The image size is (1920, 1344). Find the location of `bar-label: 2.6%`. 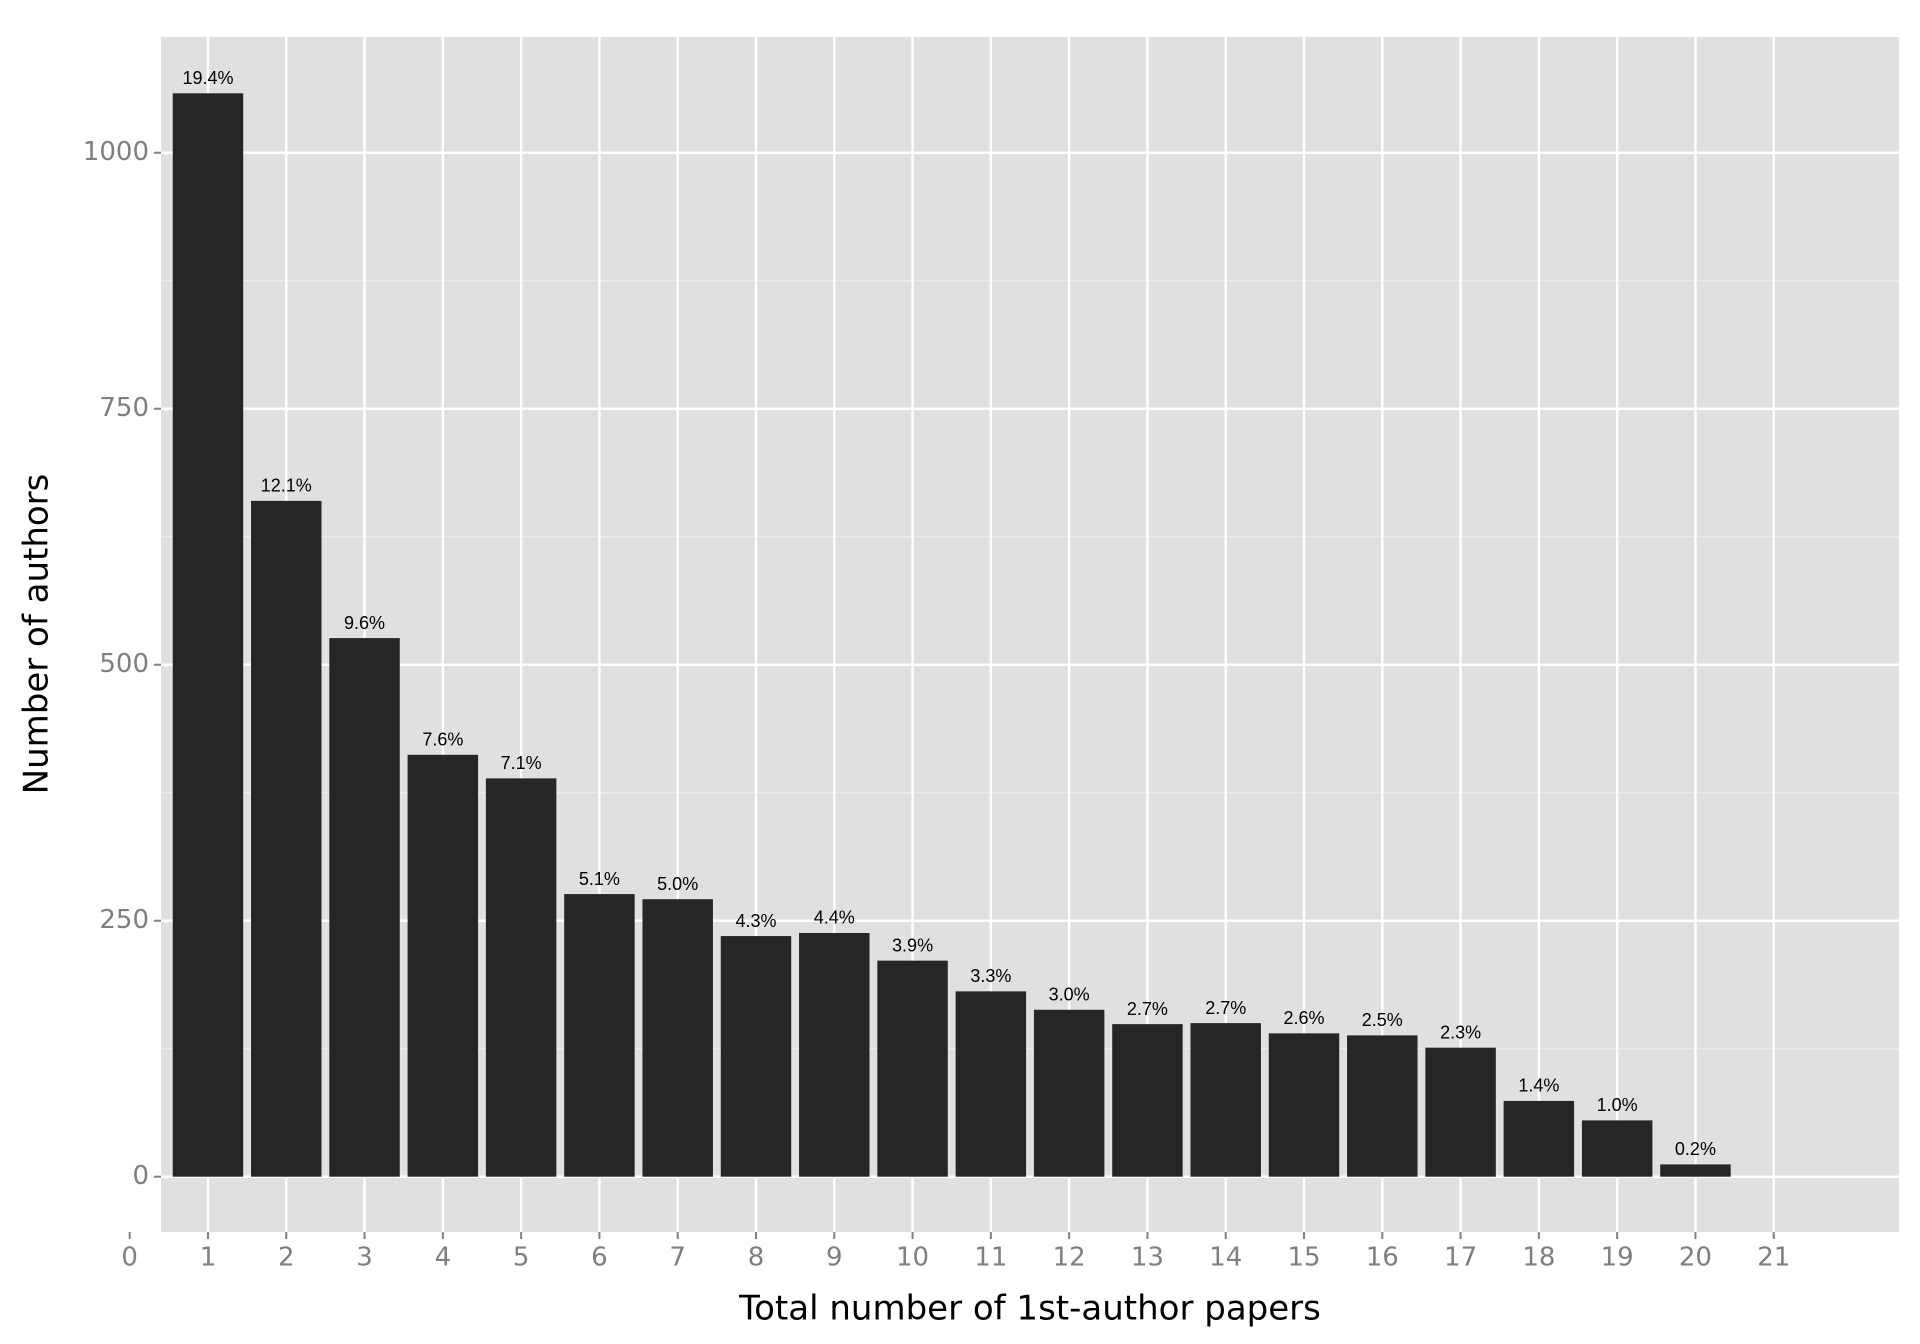

bar-label: 2.6% is located at coordinates (1303, 1018).